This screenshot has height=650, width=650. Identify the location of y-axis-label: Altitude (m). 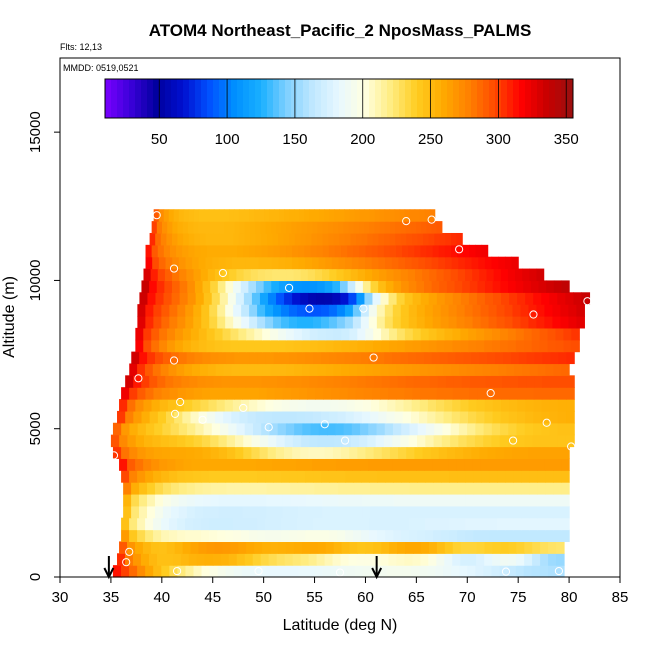
(9, 317).